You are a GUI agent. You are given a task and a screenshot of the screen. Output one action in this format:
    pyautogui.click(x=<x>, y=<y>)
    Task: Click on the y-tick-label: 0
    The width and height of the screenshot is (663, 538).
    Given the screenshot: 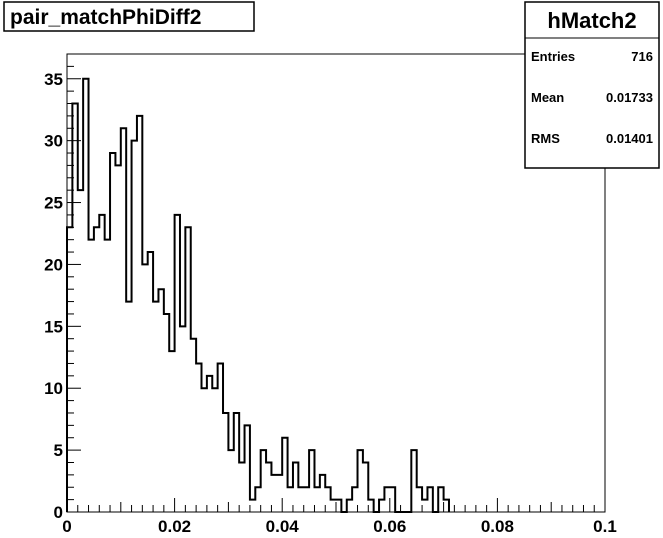 What is the action you would take?
    pyautogui.click(x=58, y=512)
    